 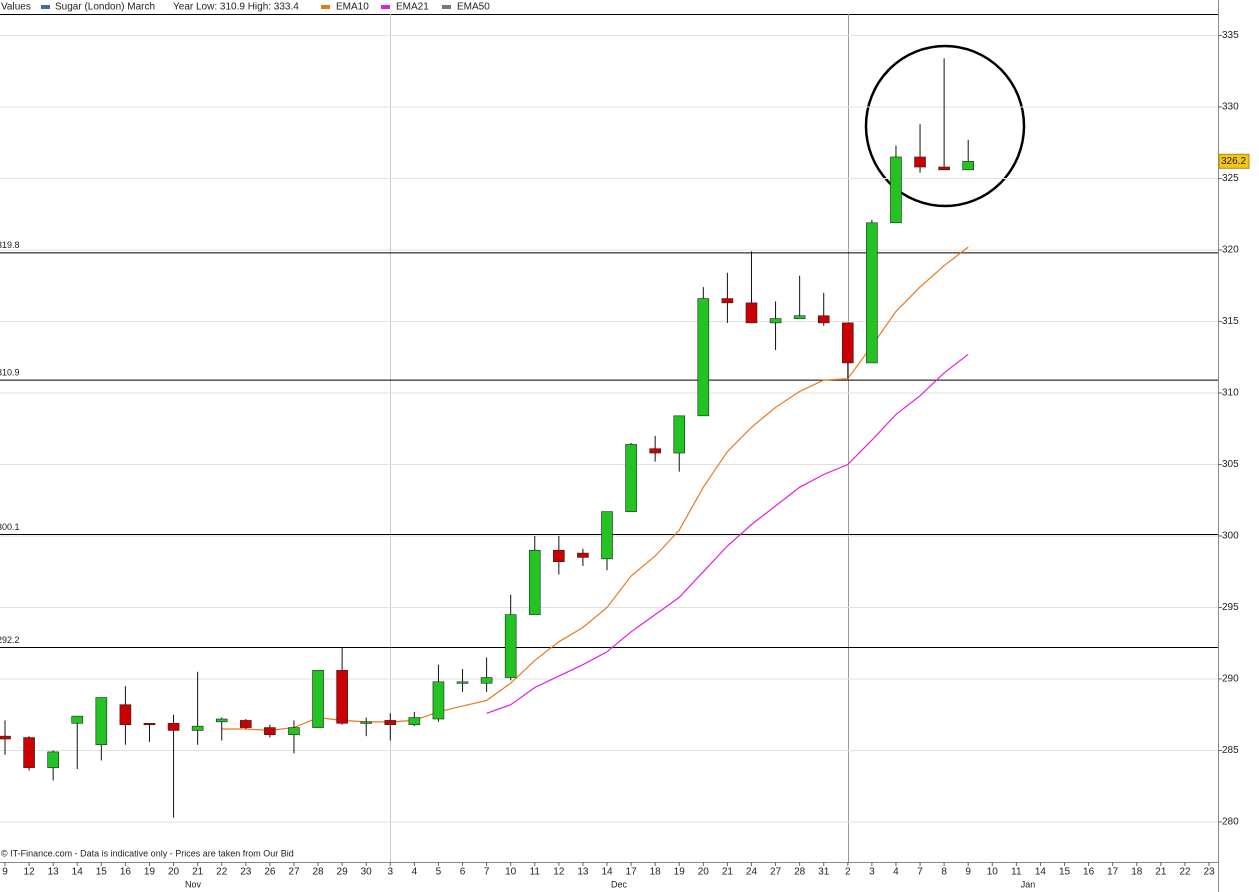 I want to click on y-tick-label: 320, so click(x=1230, y=250).